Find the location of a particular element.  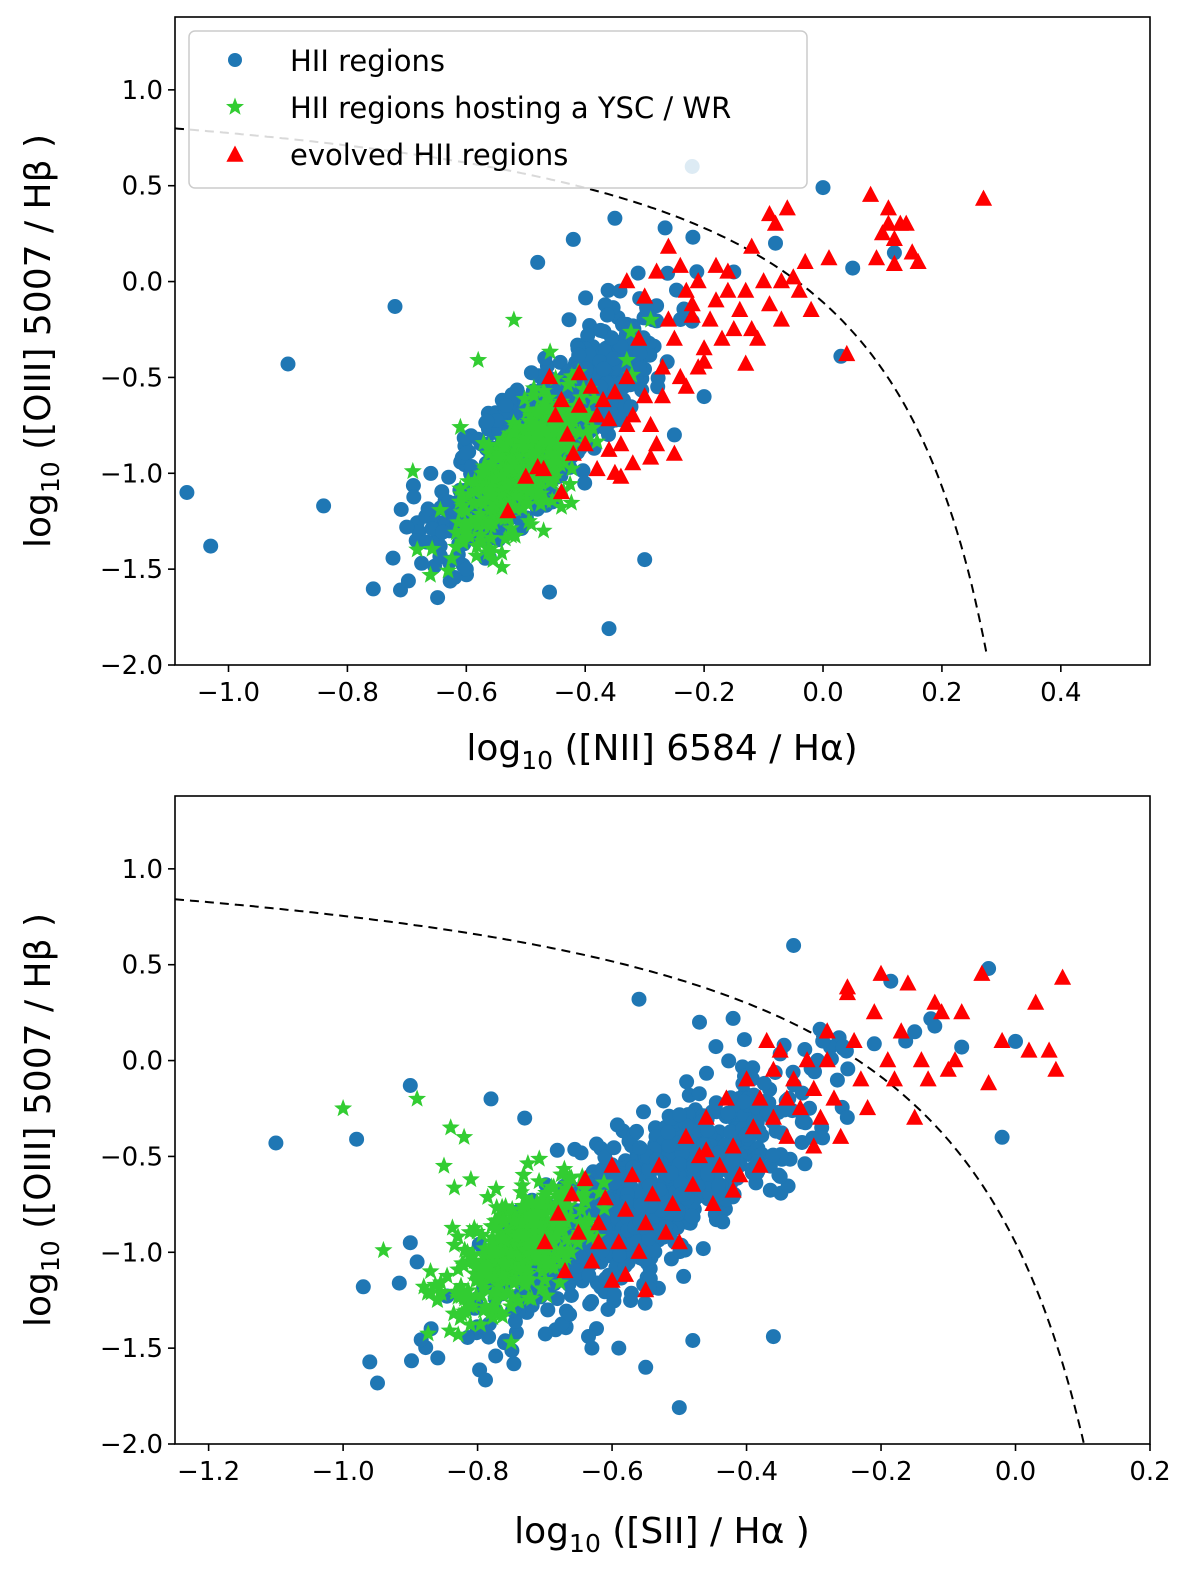

star-icon is located at coordinates (235, 106).